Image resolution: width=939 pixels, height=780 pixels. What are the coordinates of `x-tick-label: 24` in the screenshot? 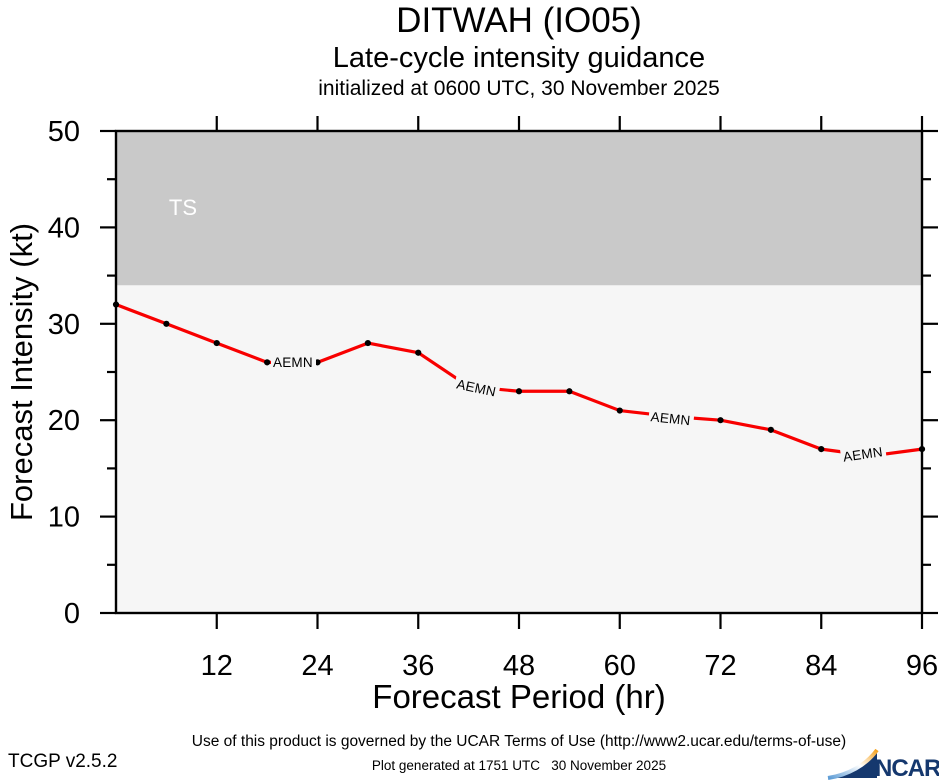 It's located at (317, 666).